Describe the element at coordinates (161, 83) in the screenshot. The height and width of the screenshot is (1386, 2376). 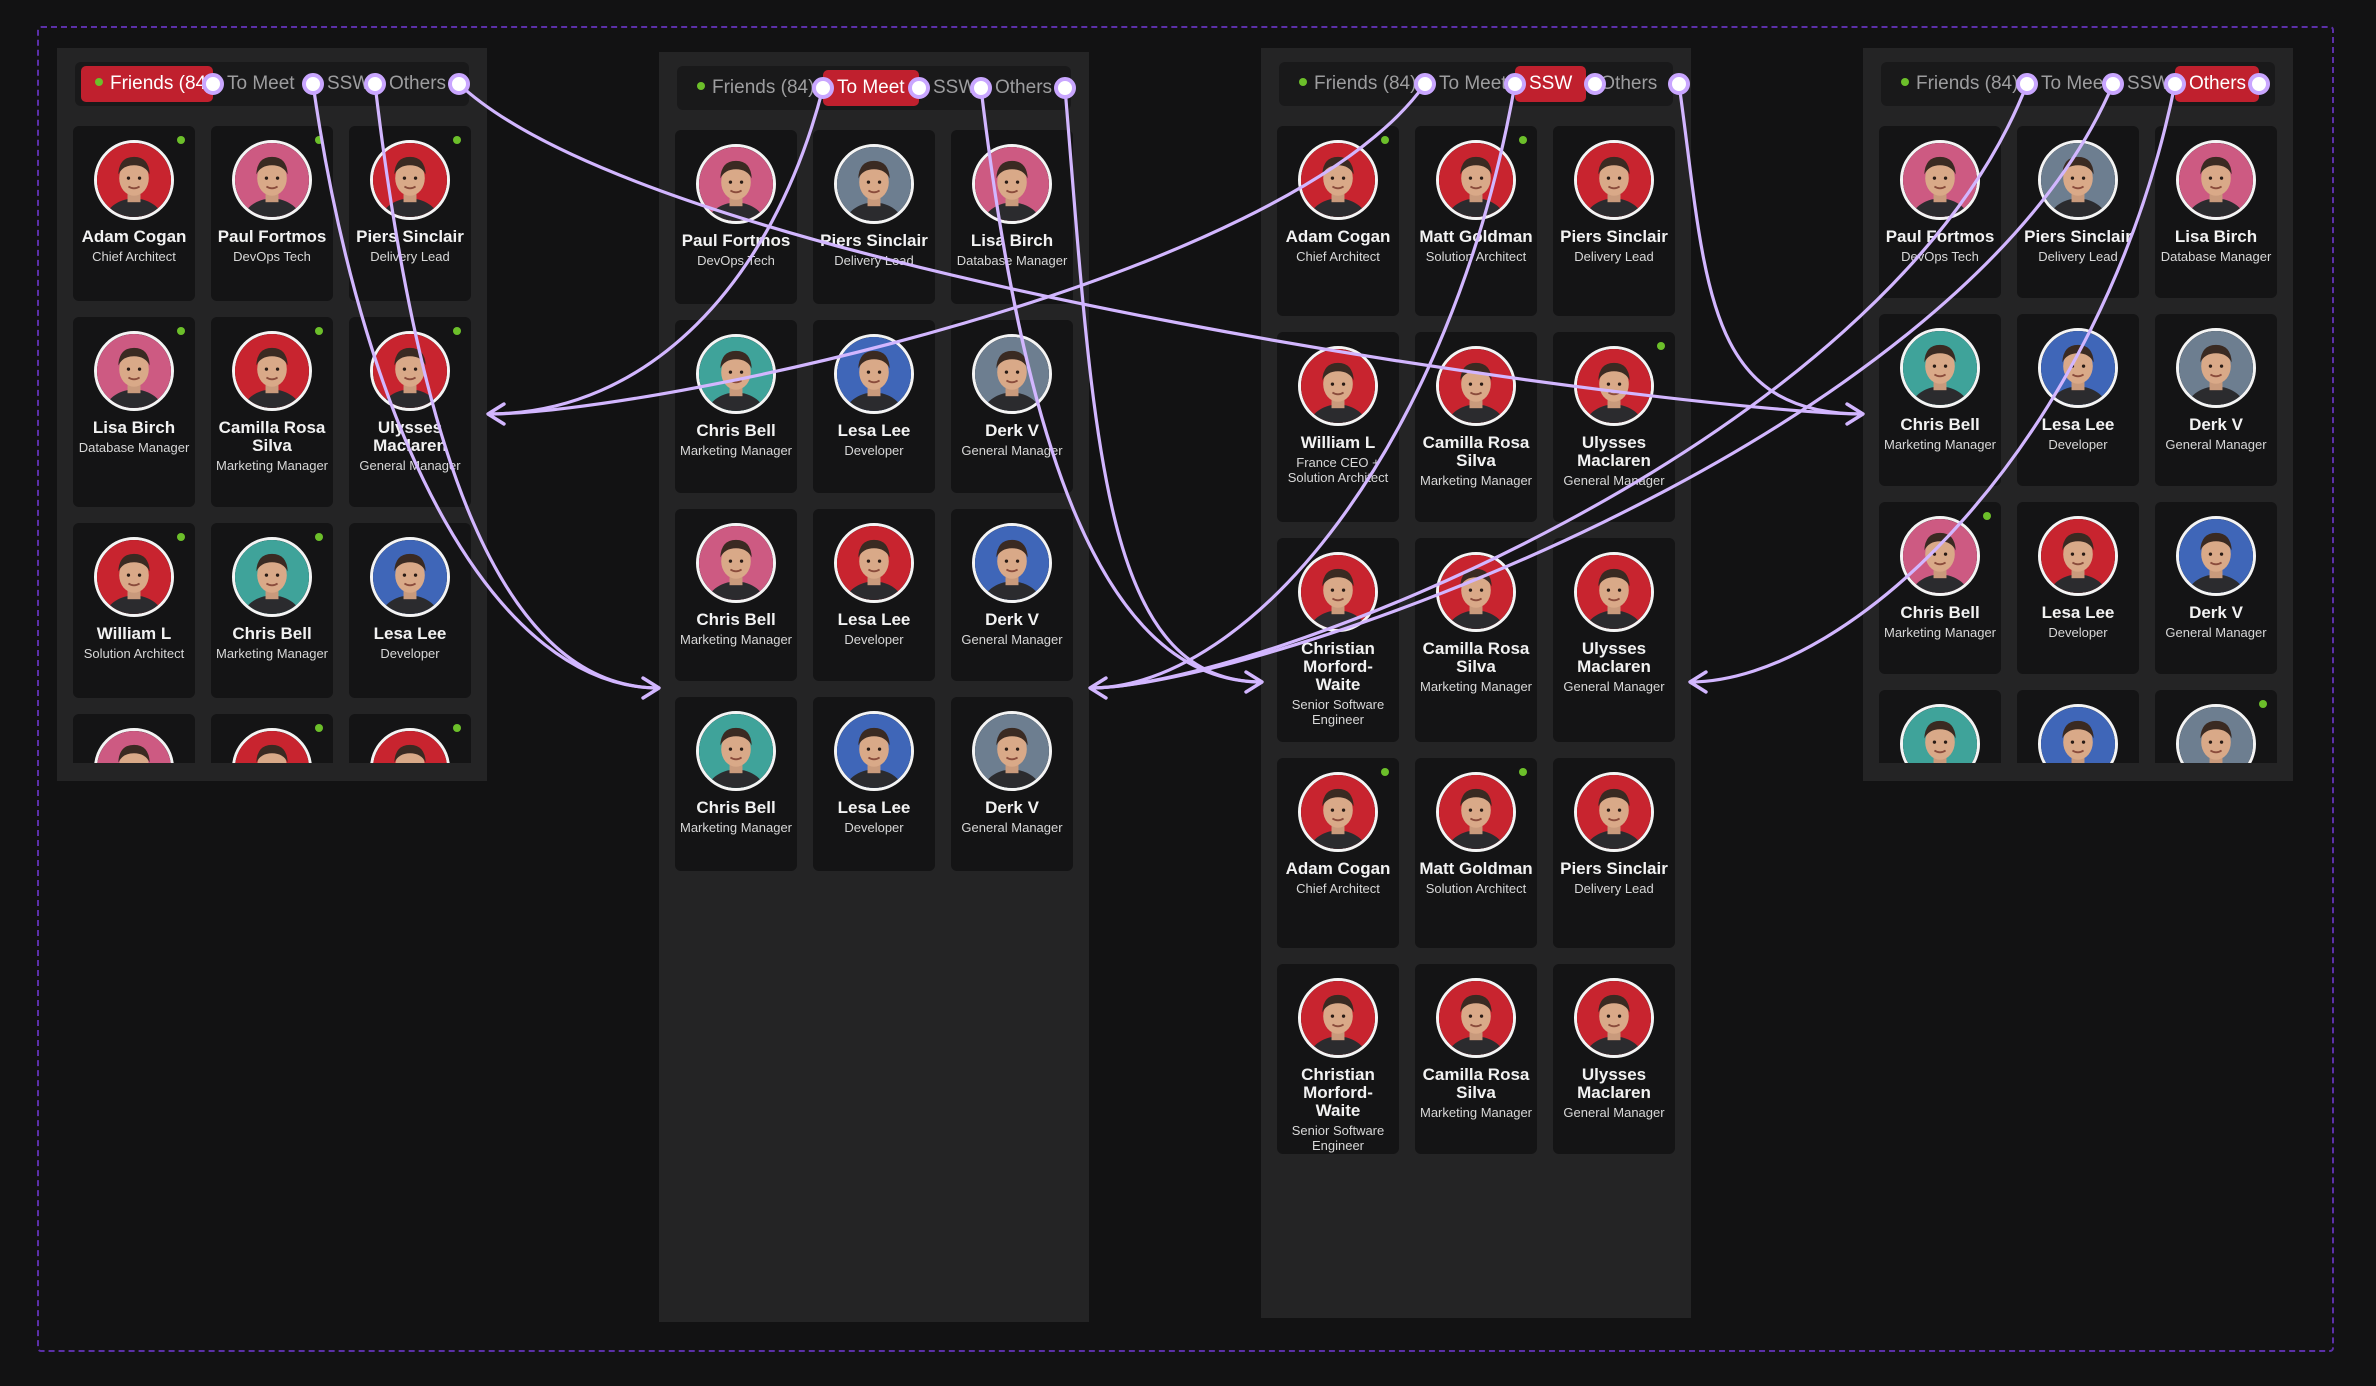
I see `tab-label: Friends (84)` at that location.